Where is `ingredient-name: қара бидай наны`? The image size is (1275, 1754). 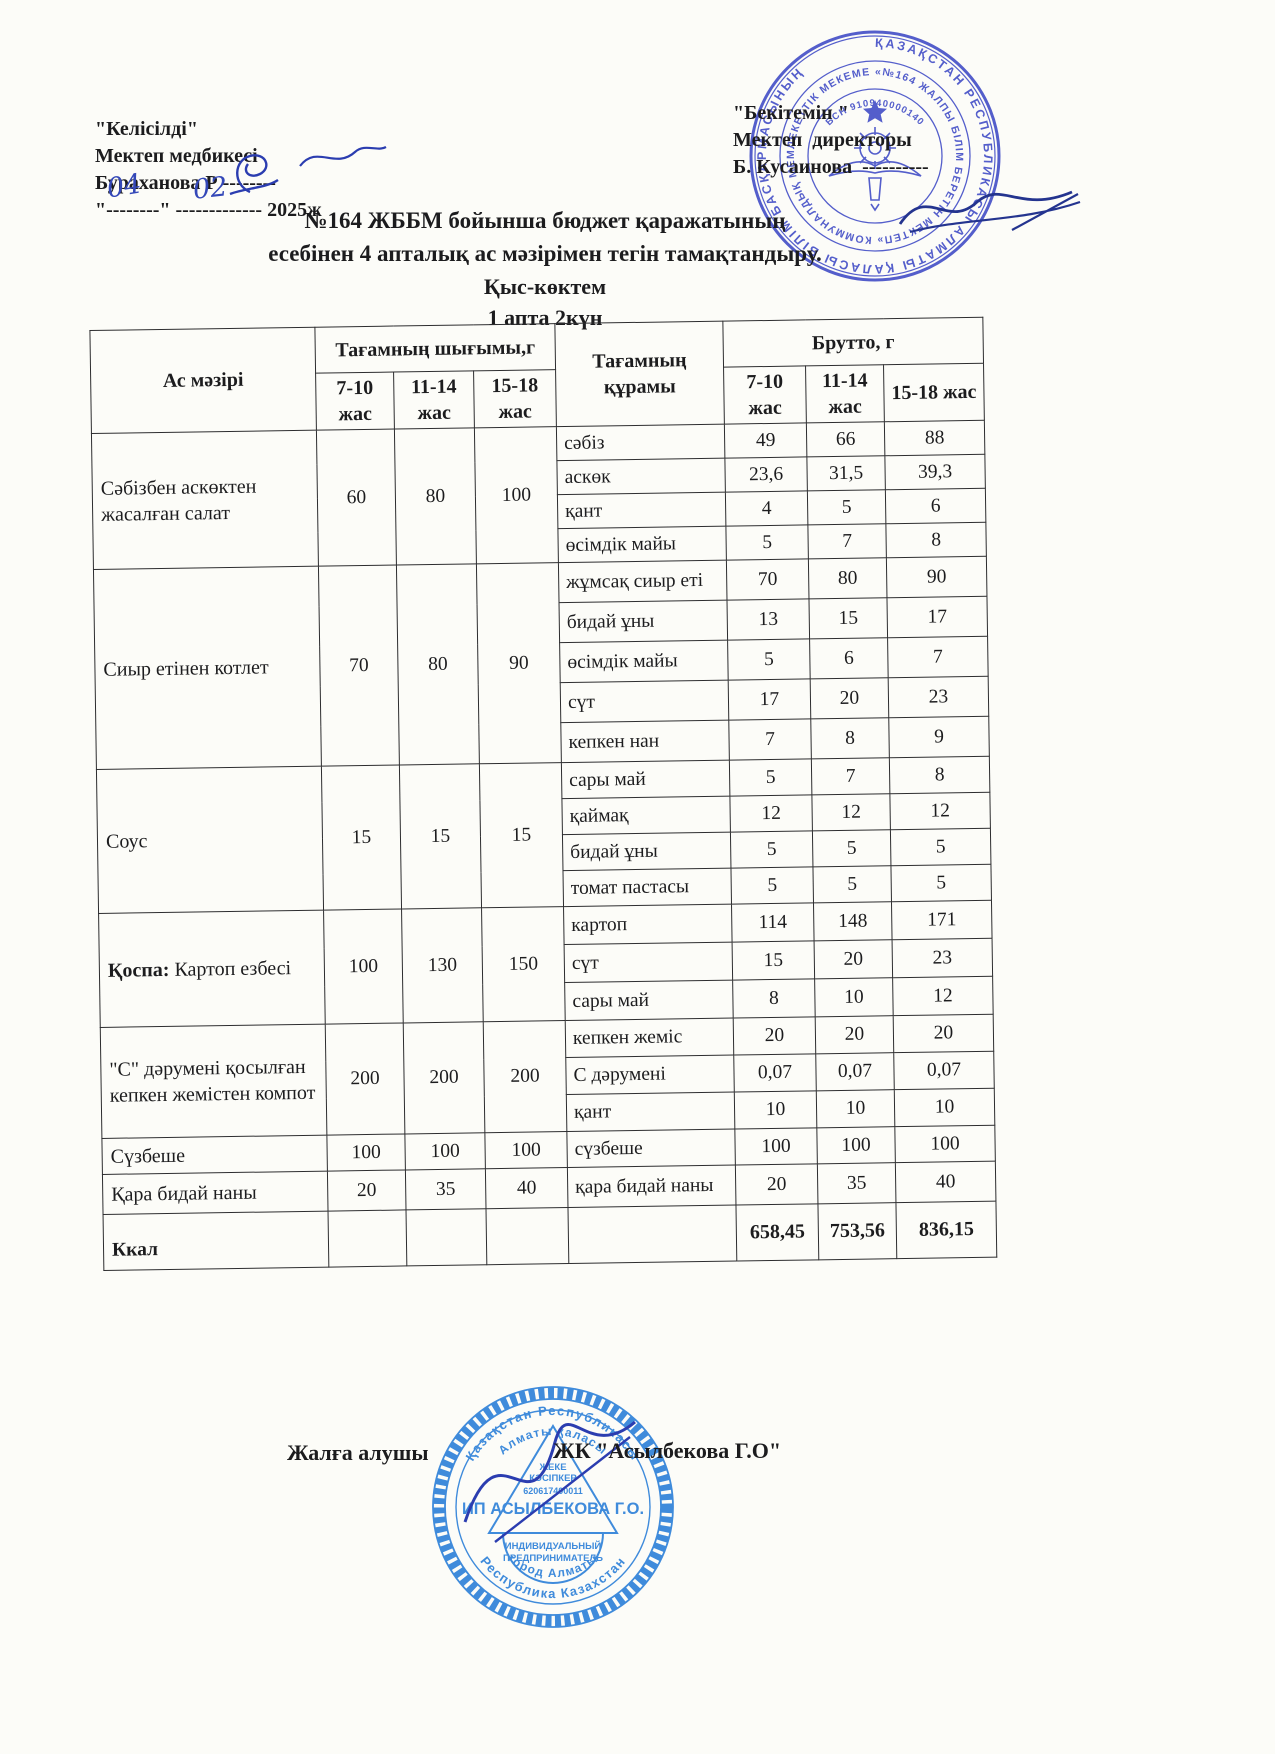 ingredient-name: қара бидай наны is located at coordinates (651, 1186).